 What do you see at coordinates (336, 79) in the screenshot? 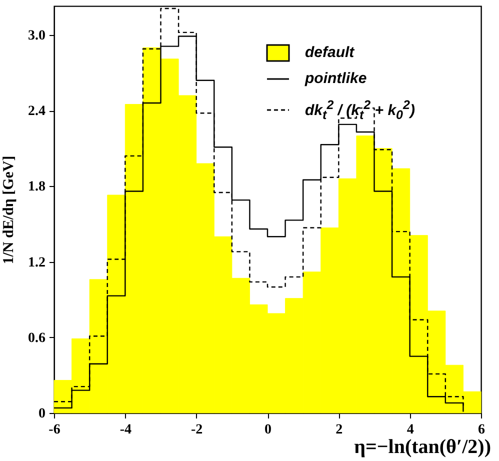
I see `legend-label: pointlike` at bounding box center [336, 79].